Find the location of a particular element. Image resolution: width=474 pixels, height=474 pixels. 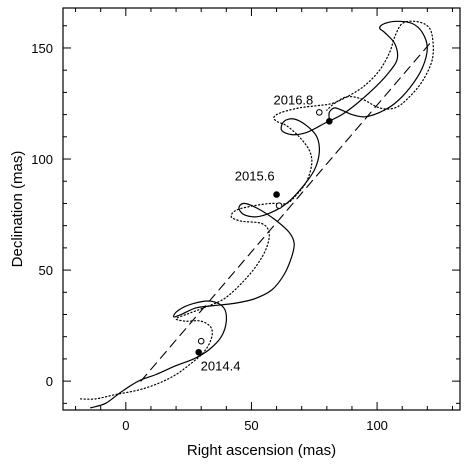

epoch-label: 2015.6 is located at coordinates (255, 176).